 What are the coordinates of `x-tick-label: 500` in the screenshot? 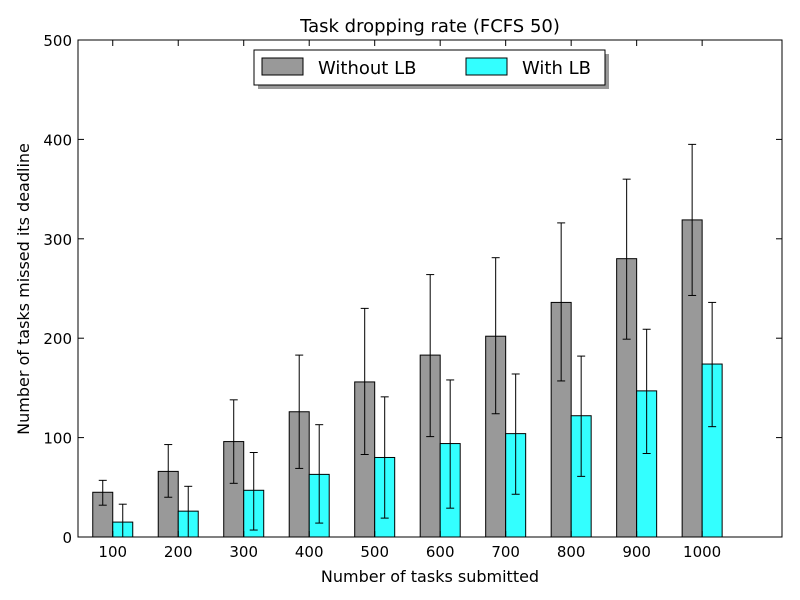 It's located at (374, 552).